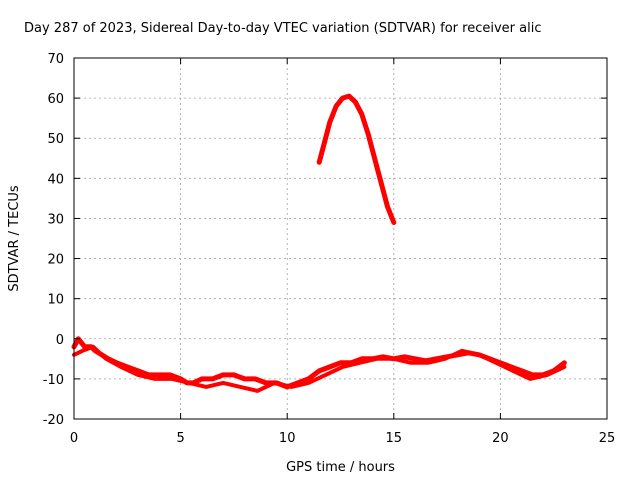  What do you see at coordinates (55, 139) in the screenshot?
I see `y-tick-label: 50` at bounding box center [55, 139].